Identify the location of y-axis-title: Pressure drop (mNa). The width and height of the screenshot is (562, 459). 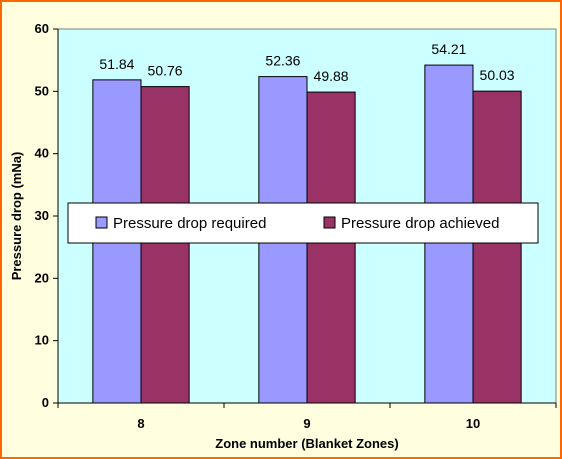
(16, 216).